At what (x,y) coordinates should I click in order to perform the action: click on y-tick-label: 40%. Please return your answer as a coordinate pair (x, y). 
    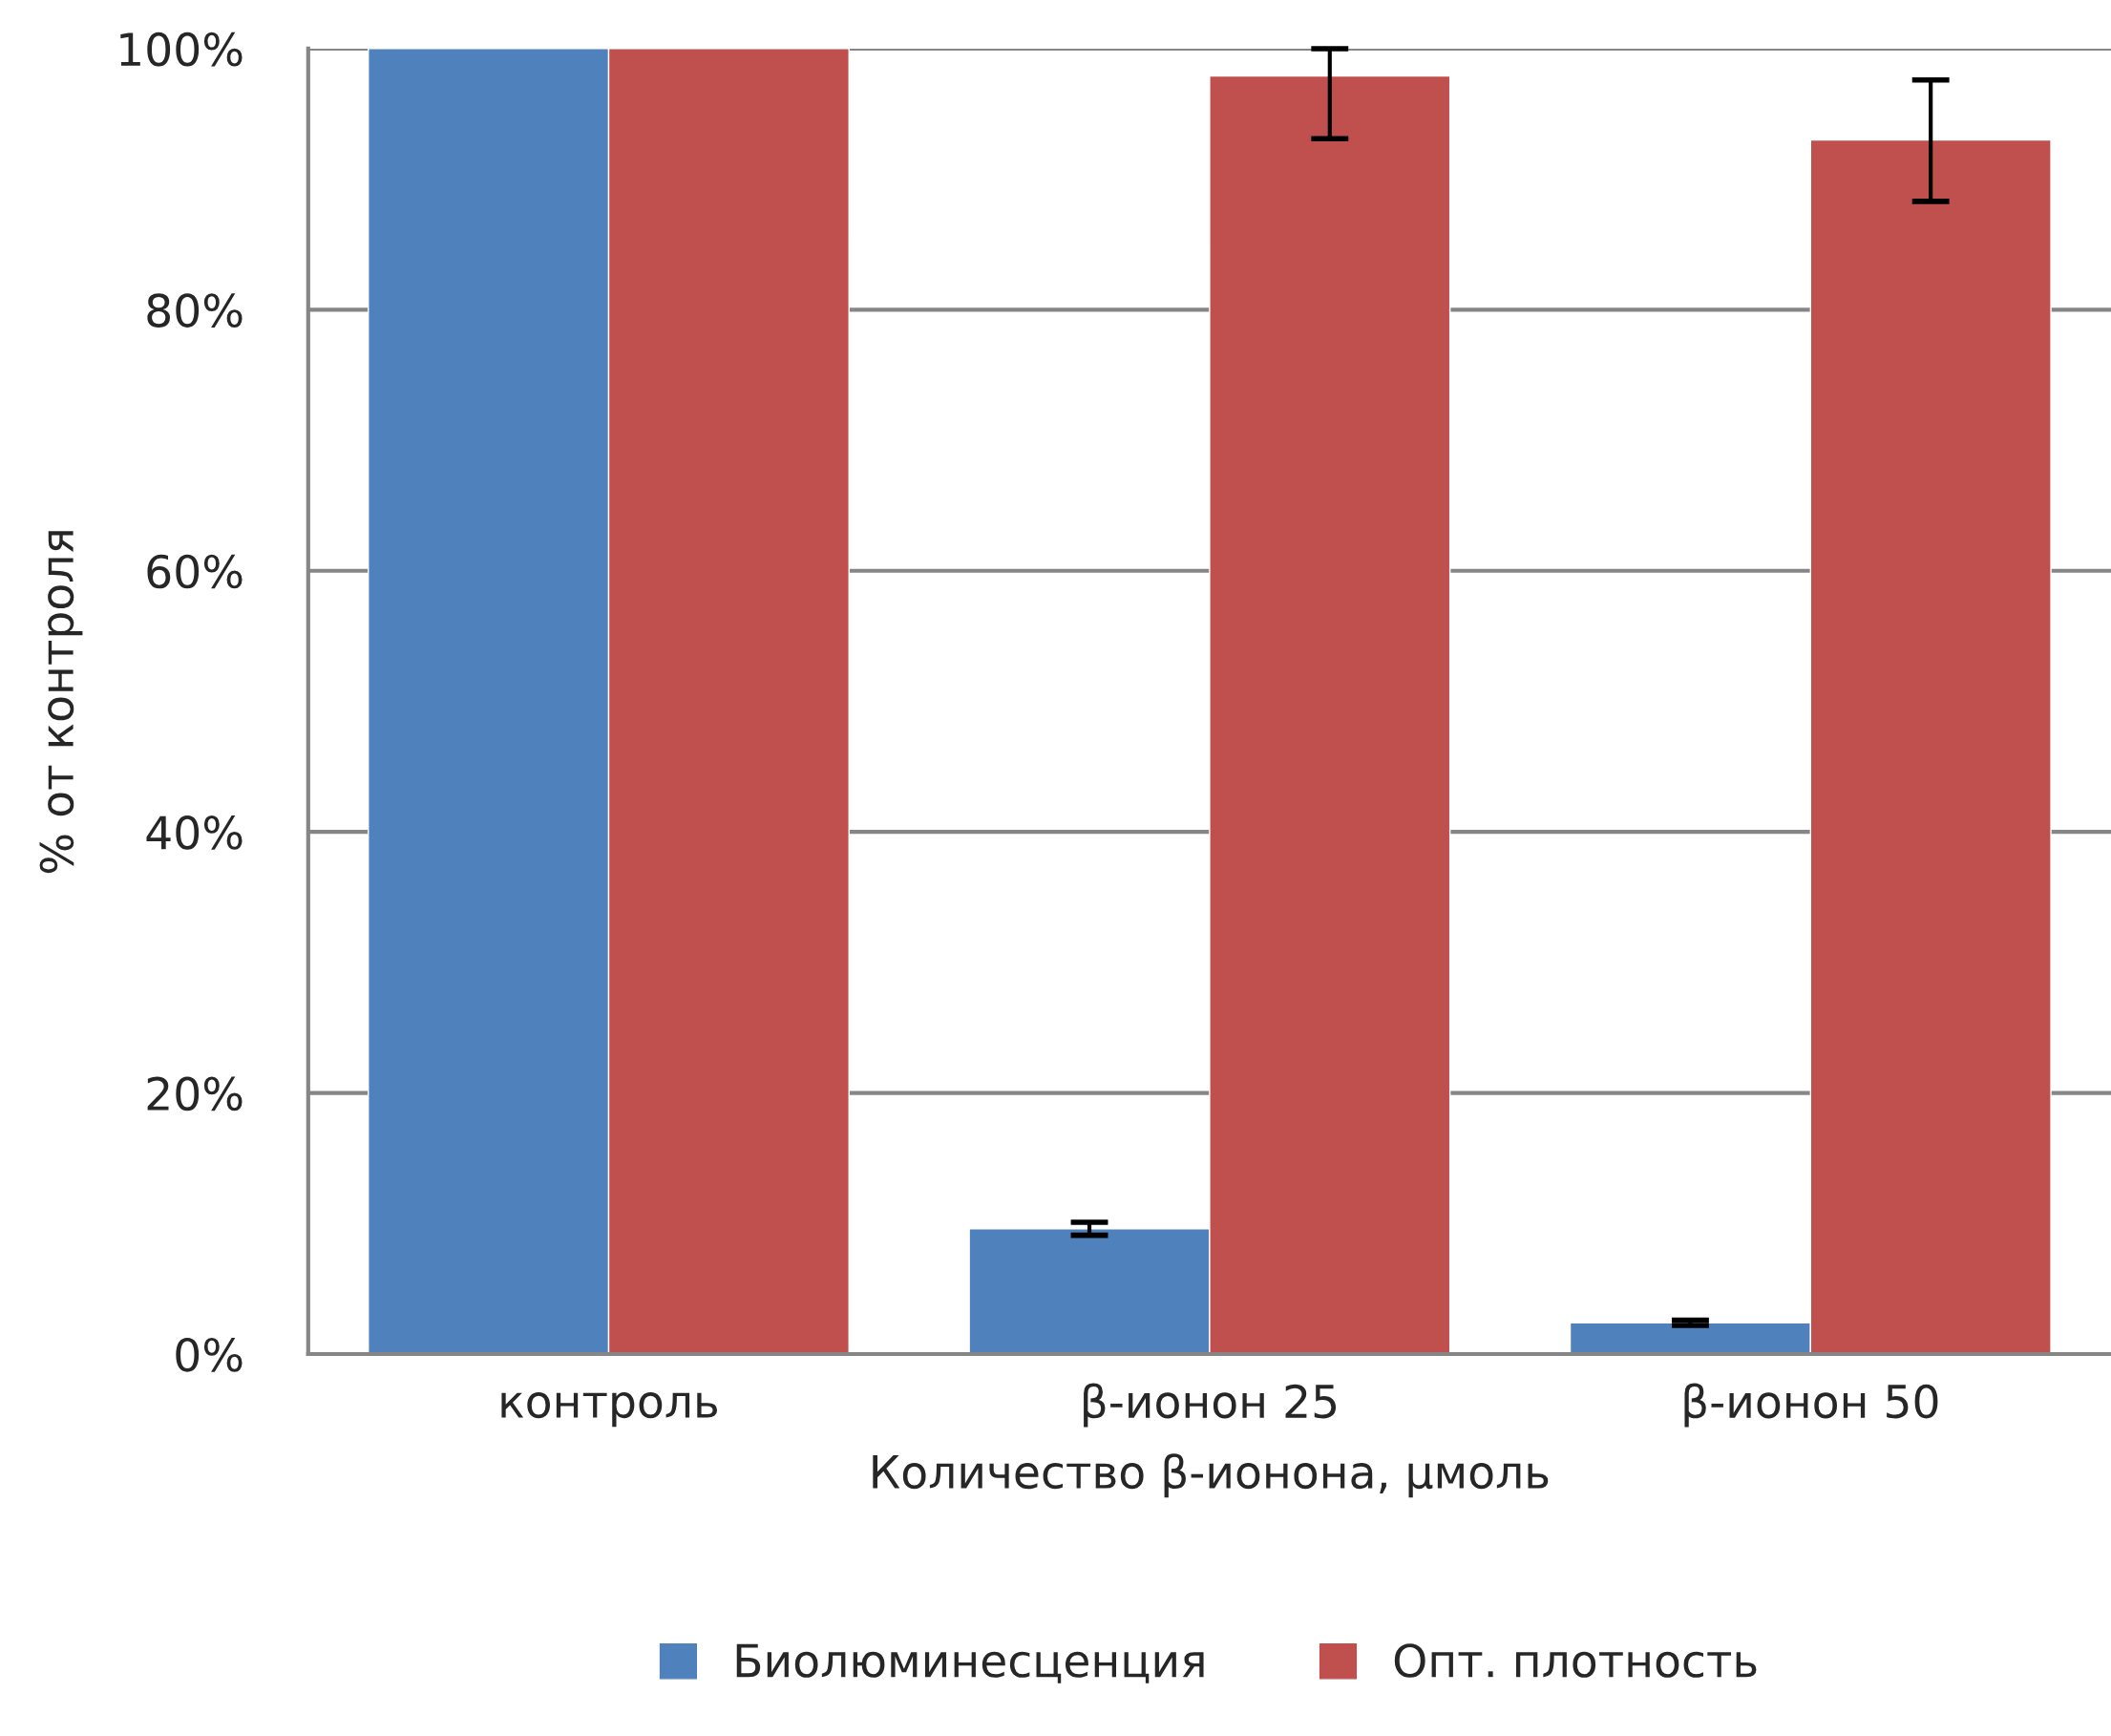
    Looking at the image, I should click on (194, 832).